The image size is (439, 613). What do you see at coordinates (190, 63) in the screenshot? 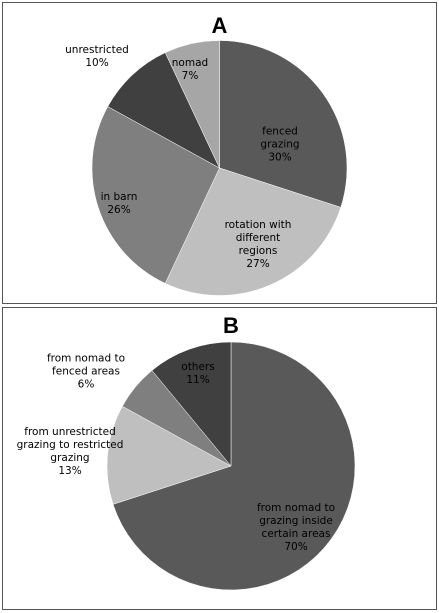
I see `slice-name: nomad` at bounding box center [190, 63].